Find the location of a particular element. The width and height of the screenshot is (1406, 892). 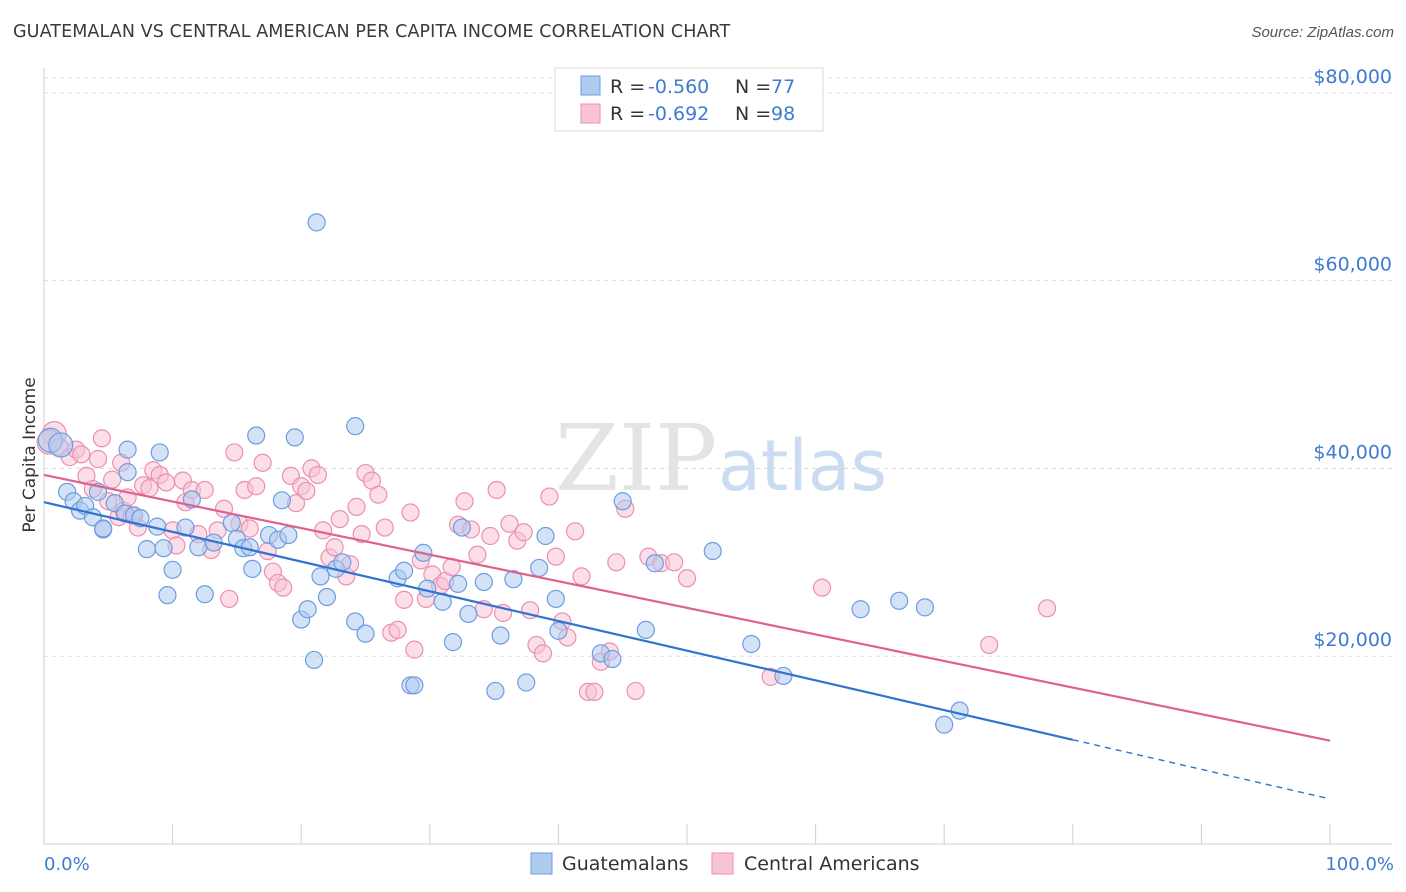

x-tick-labels: 0.0% 100.0% is located at coordinates (719, 864).